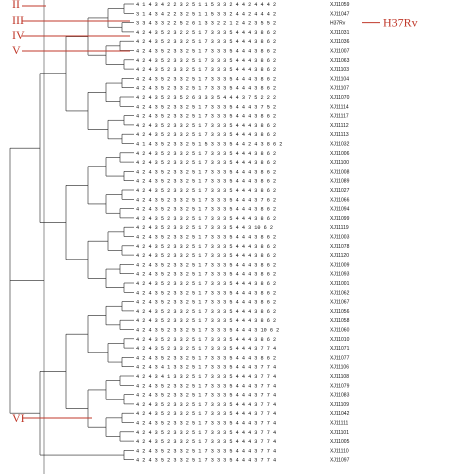 Image resolution: width=474 pixels, height=474 pixels. Describe the element at coordinates (340, 349) in the screenshot. I see `isolate-label: XJ11071` at that location.